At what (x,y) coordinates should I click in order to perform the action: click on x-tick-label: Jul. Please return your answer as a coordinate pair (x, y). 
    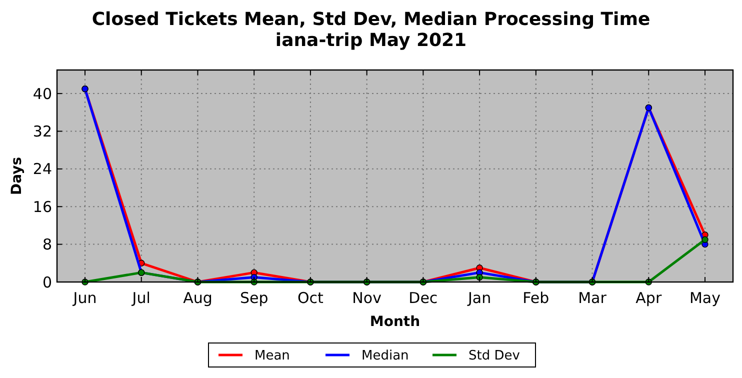
    Looking at the image, I should click on (140, 298).